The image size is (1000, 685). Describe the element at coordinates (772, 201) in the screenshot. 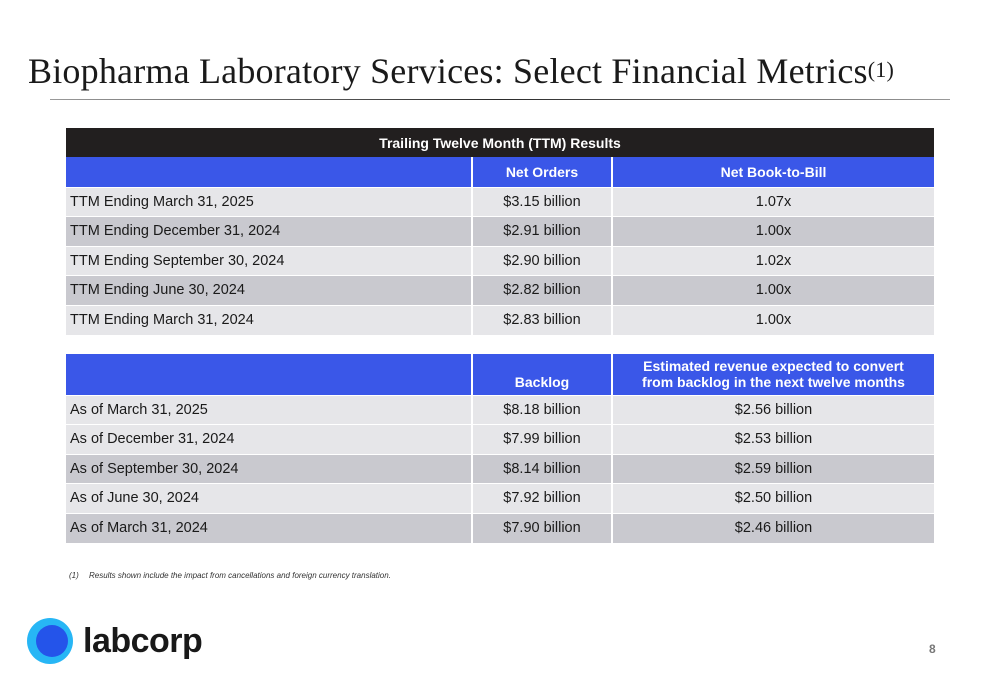

I see `book-to-bill-value: 1.07x` at that location.